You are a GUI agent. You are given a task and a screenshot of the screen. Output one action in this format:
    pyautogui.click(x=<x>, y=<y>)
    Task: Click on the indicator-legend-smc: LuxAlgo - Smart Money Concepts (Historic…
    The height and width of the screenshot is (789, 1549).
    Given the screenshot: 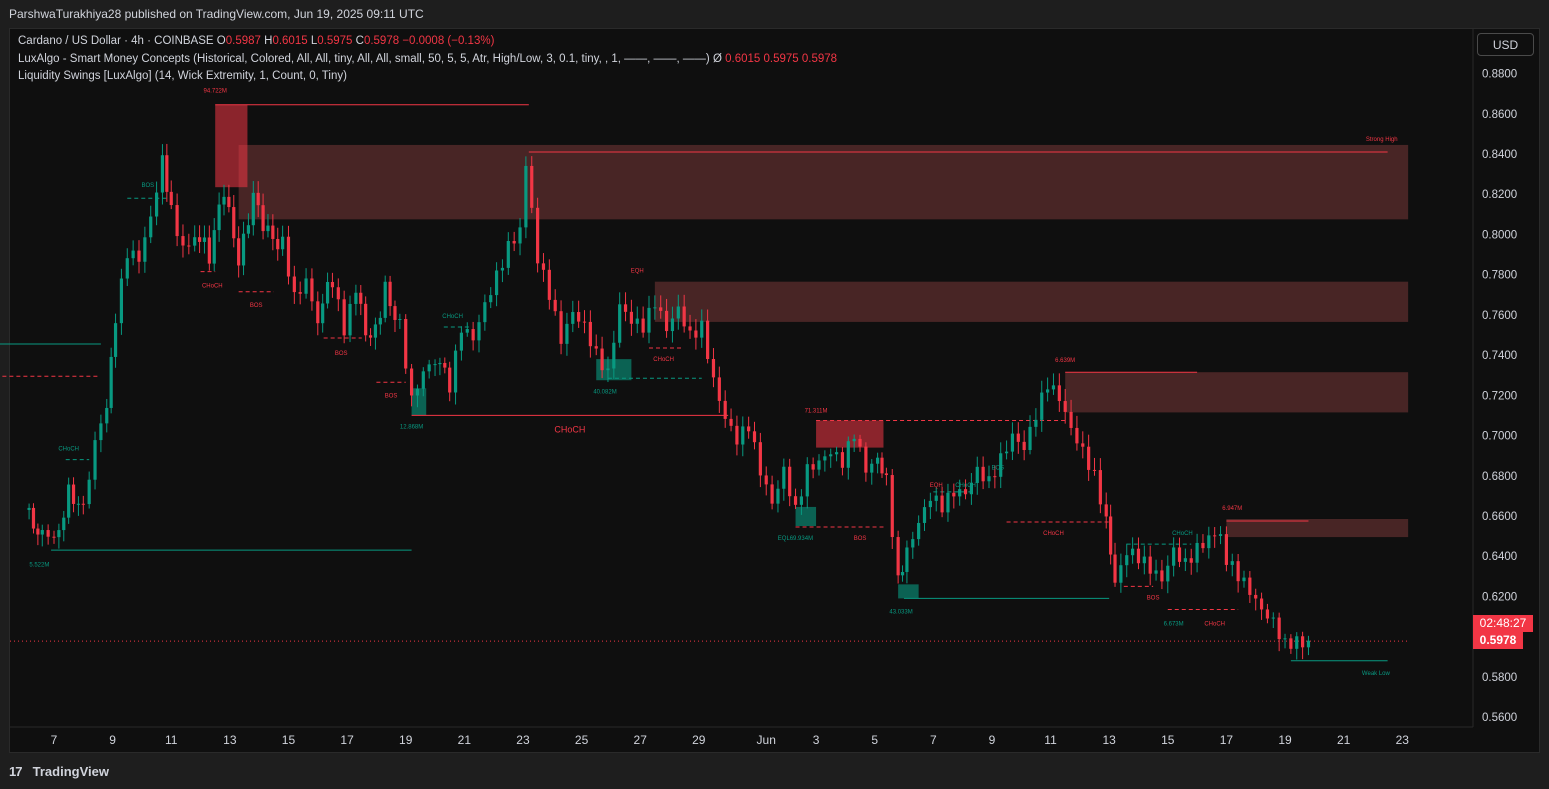 What is the action you would take?
    pyautogui.click(x=427, y=59)
    